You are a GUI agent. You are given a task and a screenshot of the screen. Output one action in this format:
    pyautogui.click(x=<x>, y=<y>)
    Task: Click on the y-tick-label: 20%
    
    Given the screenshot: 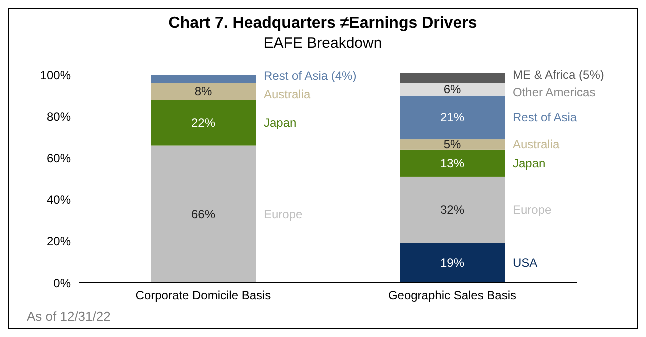 What is the action you would take?
    pyautogui.click(x=59, y=241)
    